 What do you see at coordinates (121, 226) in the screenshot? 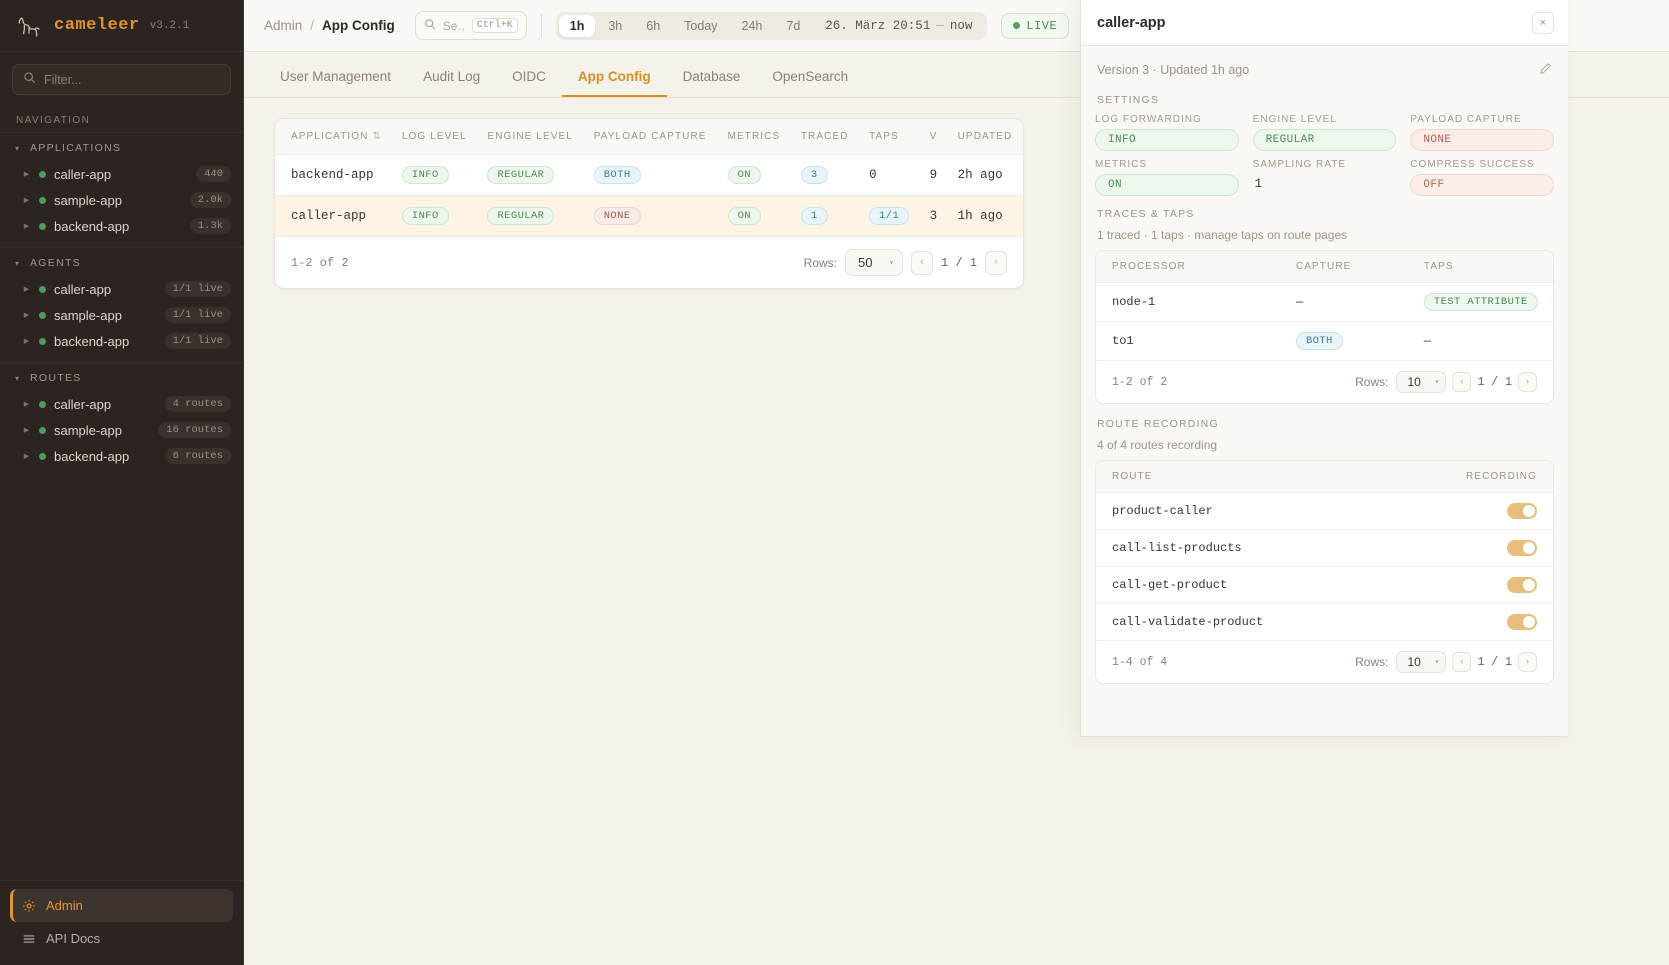
I see `sidebar-item-applications-backend-app: ▶ backend-app 1.3k` at bounding box center [121, 226].